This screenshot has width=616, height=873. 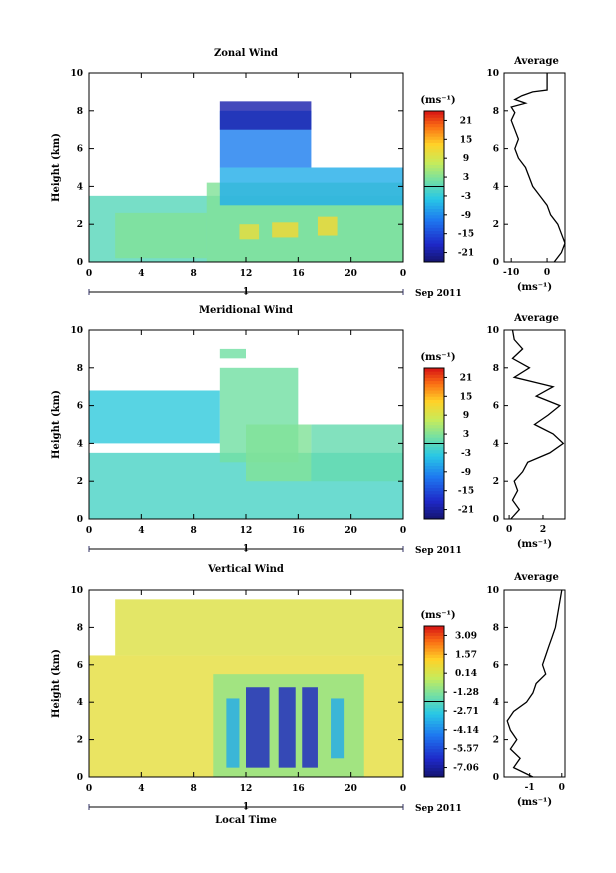 What do you see at coordinates (496, 187) in the screenshot?
I see `profile-y-tick-label: 4` at bounding box center [496, 187].